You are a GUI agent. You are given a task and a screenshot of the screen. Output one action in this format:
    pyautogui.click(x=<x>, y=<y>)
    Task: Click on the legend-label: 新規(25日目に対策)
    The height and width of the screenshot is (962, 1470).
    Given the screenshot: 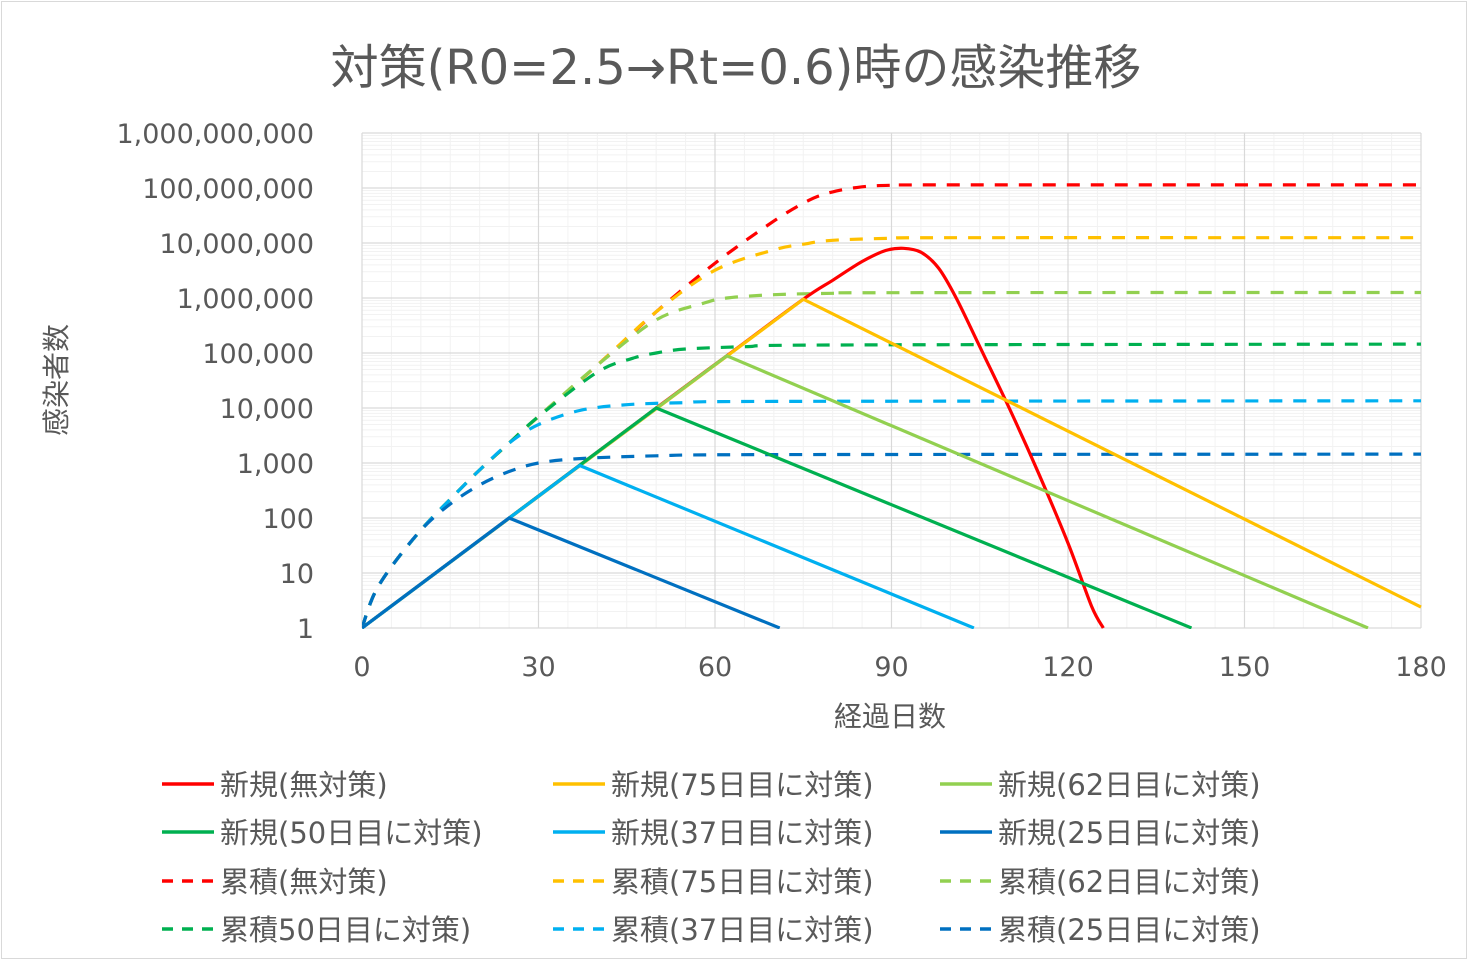 What is the action you would take?
    pyautogui.click(x=1129, y=833)
    